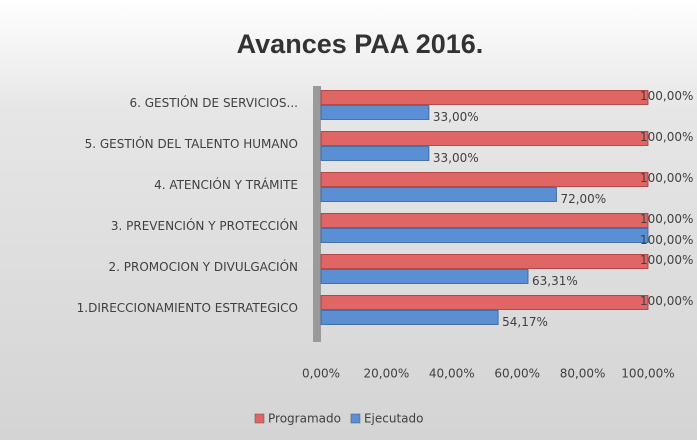  I want to click on value-label: 72,00%, so click(583, 199).